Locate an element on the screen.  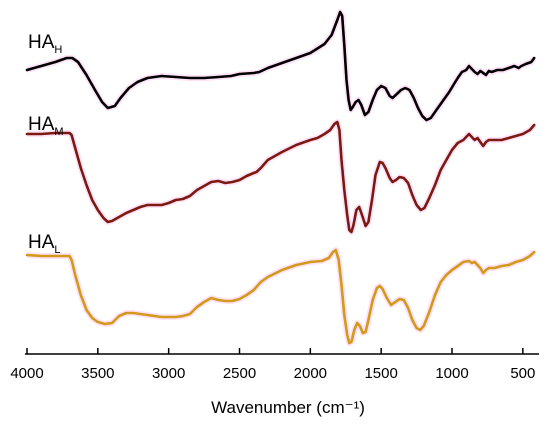
x-tick-label: 4000 is located at coordinates (26, 373).